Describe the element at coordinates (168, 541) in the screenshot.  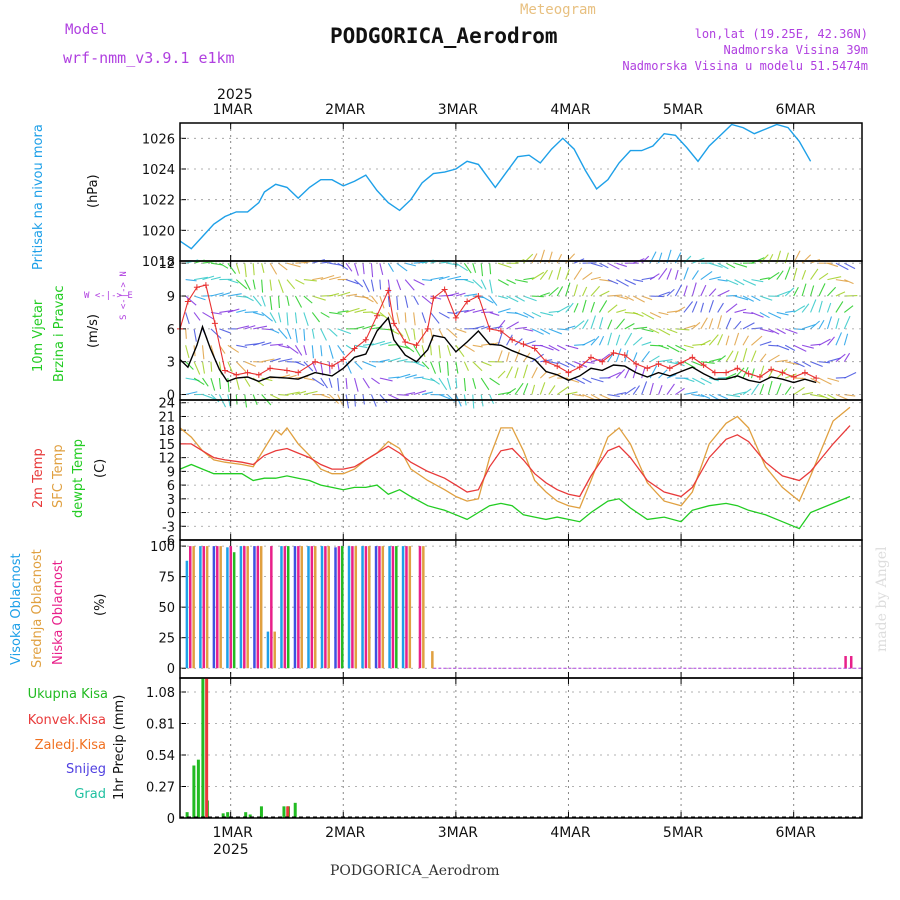
I see `temp-y-tick-label: -6` at that location.